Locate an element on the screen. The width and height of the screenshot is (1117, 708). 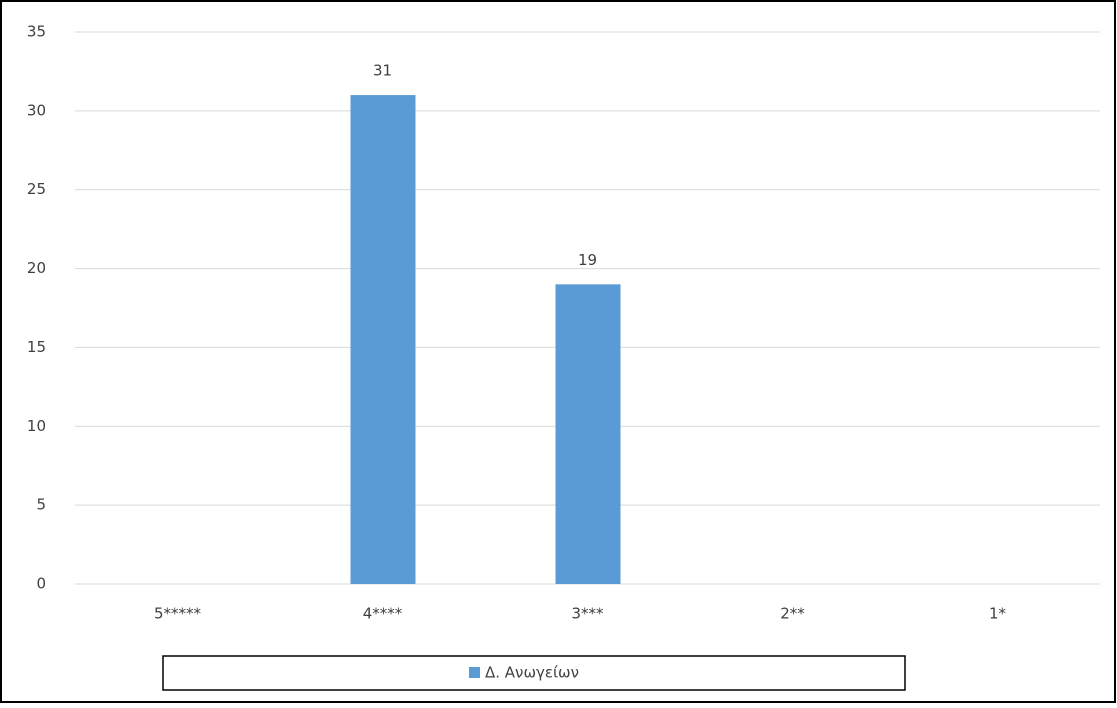
legend-box is located at coordinates (534, 673).